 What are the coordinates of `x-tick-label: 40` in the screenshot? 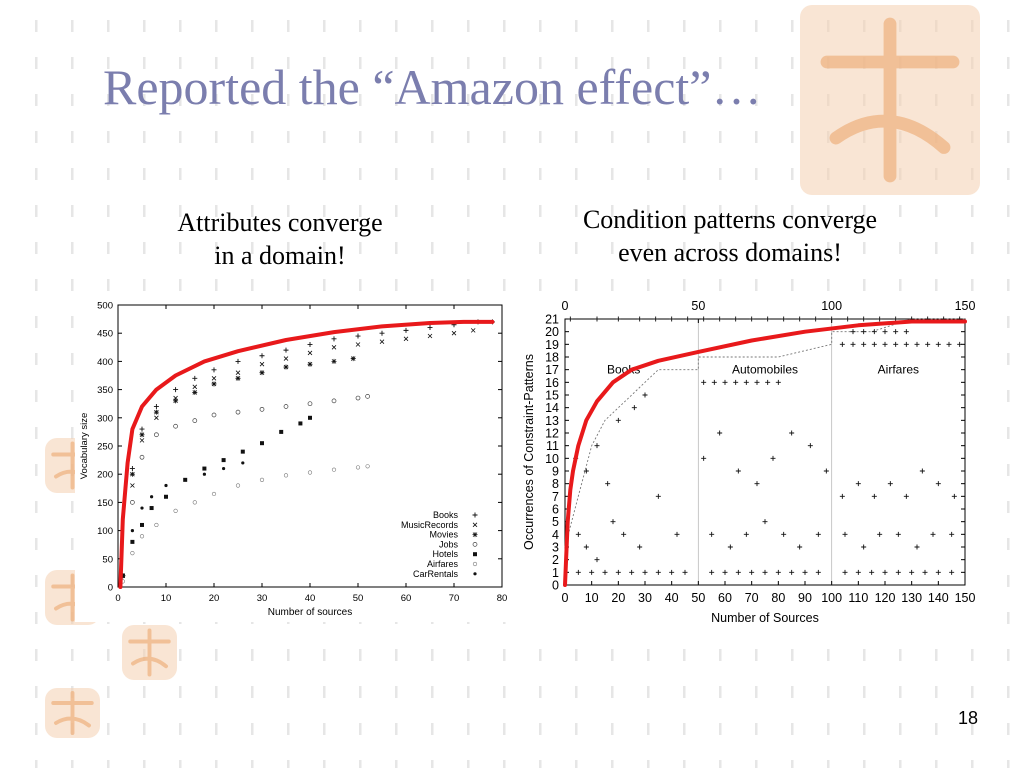 It's located at (672, 598).